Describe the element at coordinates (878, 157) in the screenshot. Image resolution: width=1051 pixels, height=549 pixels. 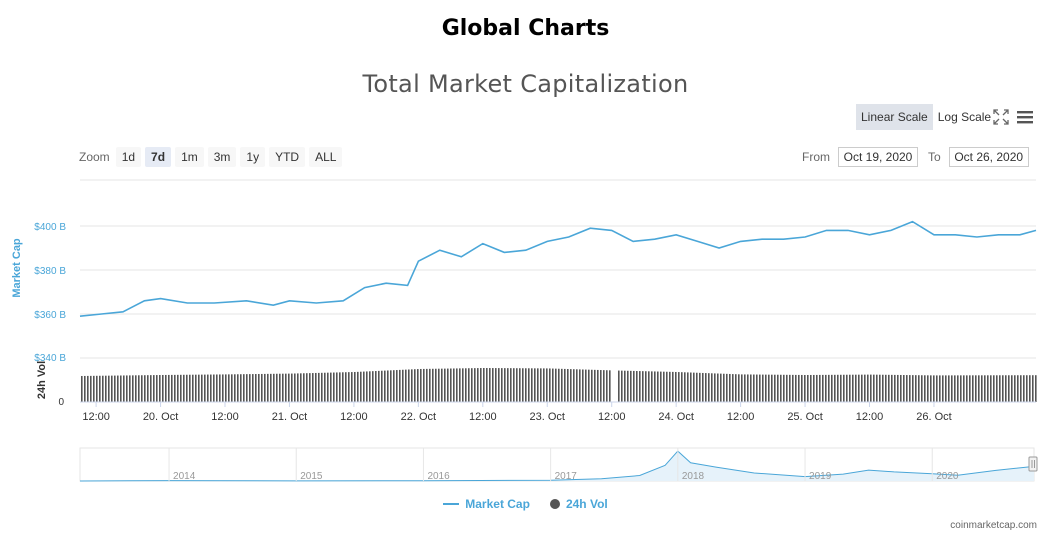
I see `from-date-input` at that location.